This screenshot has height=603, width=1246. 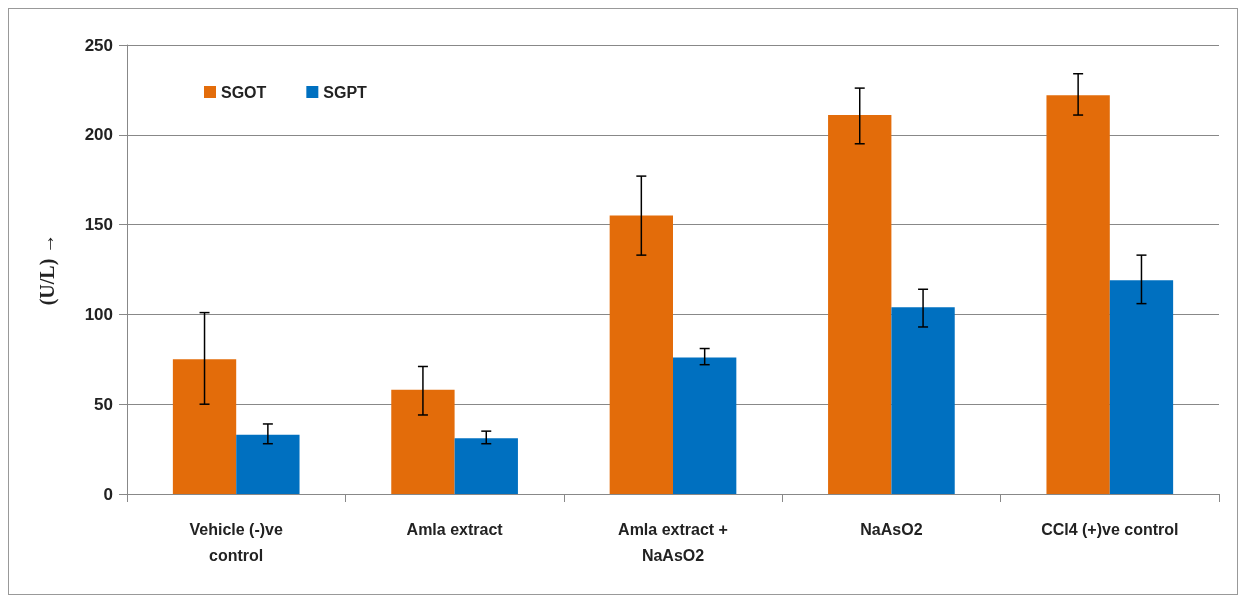 What do you see at coordinates (244, 92) in the screenshot?
I see `legend-label: SGOT` at bounding box center [244, 92].